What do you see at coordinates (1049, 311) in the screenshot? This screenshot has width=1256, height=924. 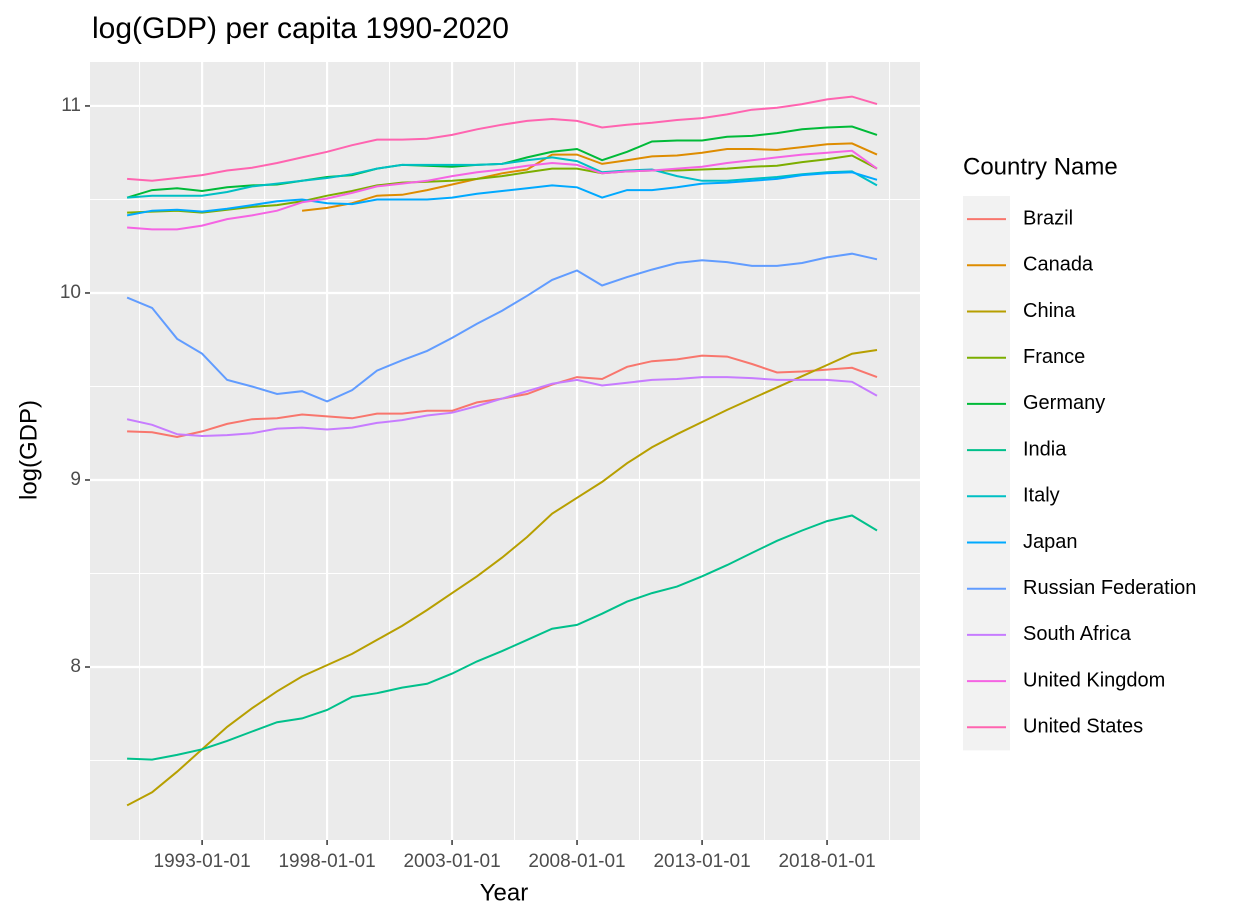 I see `legend-label: China` at bounding box center [1049, 311].